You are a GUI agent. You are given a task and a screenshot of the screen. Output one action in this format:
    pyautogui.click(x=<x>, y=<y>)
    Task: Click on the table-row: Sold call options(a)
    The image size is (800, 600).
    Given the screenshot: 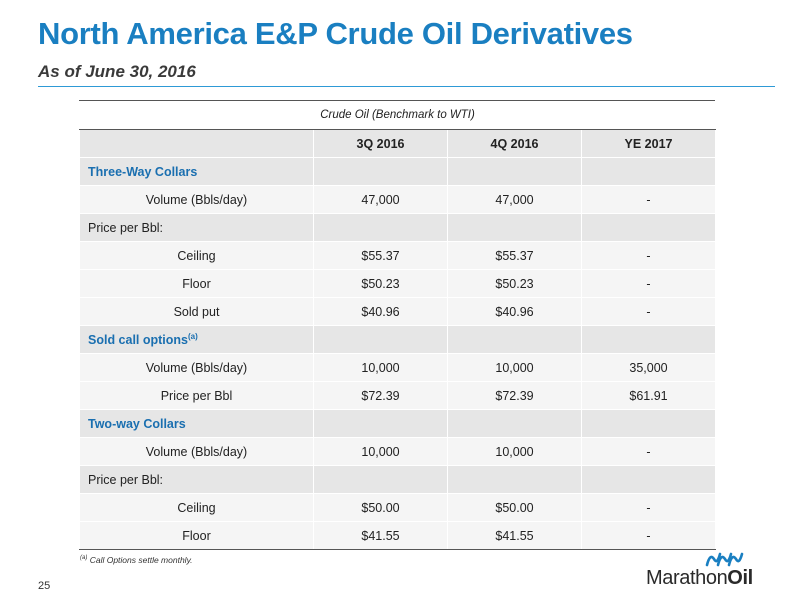 What is the action you would take?
    pyautogui.click(x=398, y=339)
    